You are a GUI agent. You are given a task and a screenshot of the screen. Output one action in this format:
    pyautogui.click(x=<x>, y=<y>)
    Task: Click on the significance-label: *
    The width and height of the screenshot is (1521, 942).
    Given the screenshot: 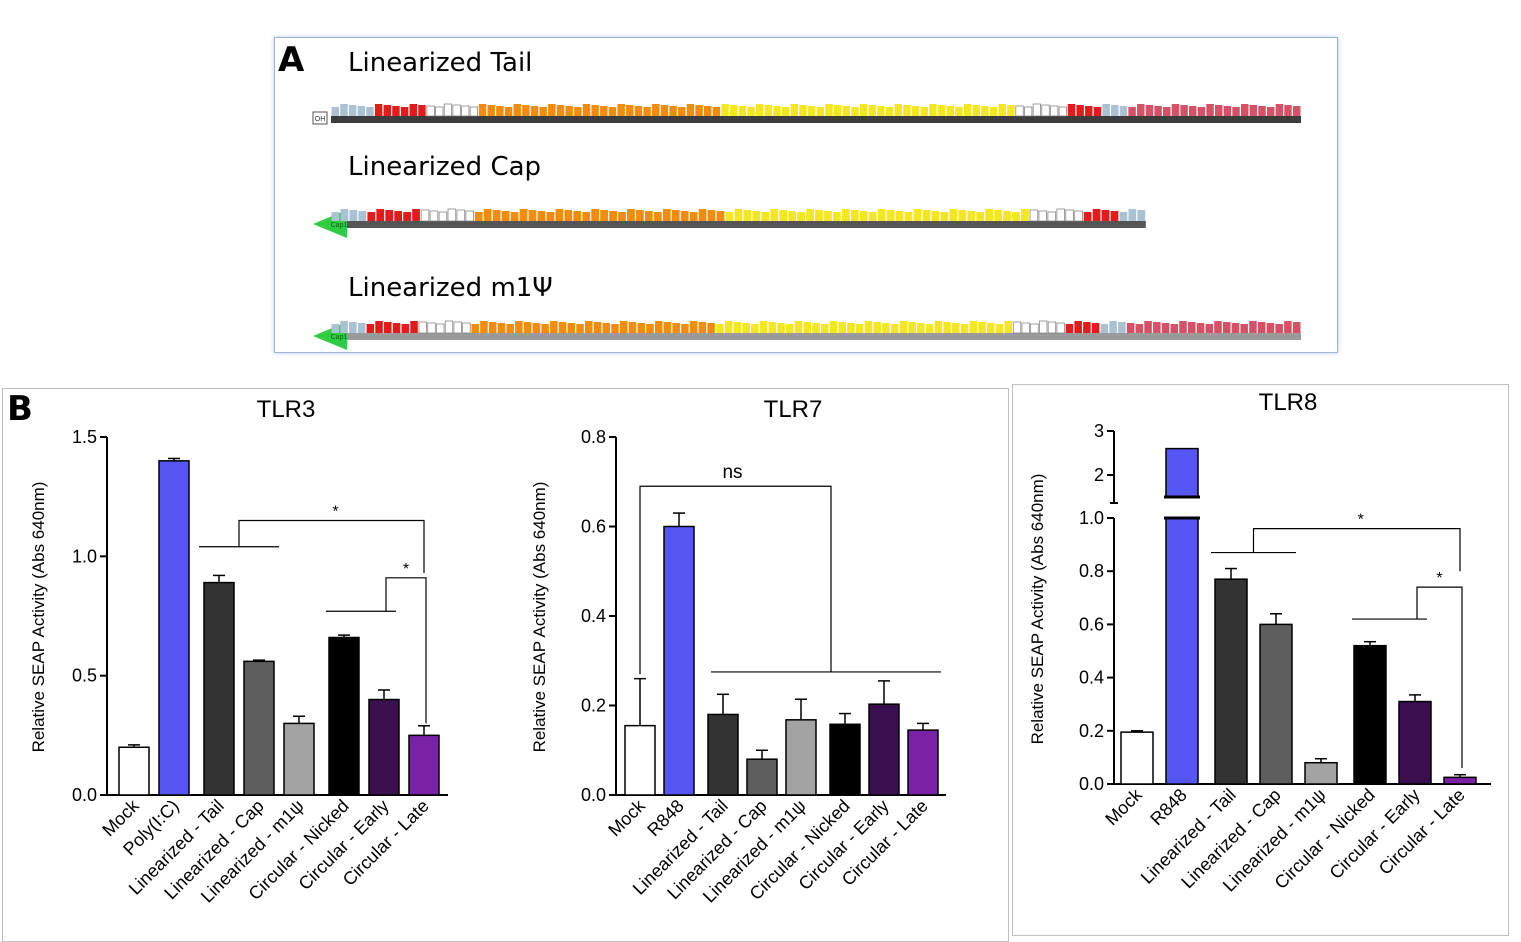 What is the action you would take?
    pyautogui.click(x=406, y=569)
    